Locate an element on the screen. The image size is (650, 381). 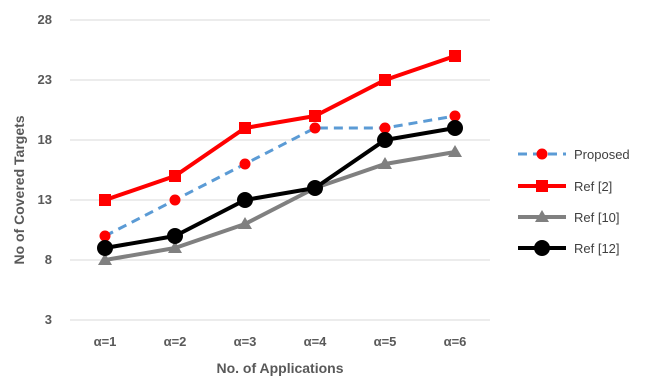
legend-label-ref-12: Ref [12] is located at coordinates (597, 248).